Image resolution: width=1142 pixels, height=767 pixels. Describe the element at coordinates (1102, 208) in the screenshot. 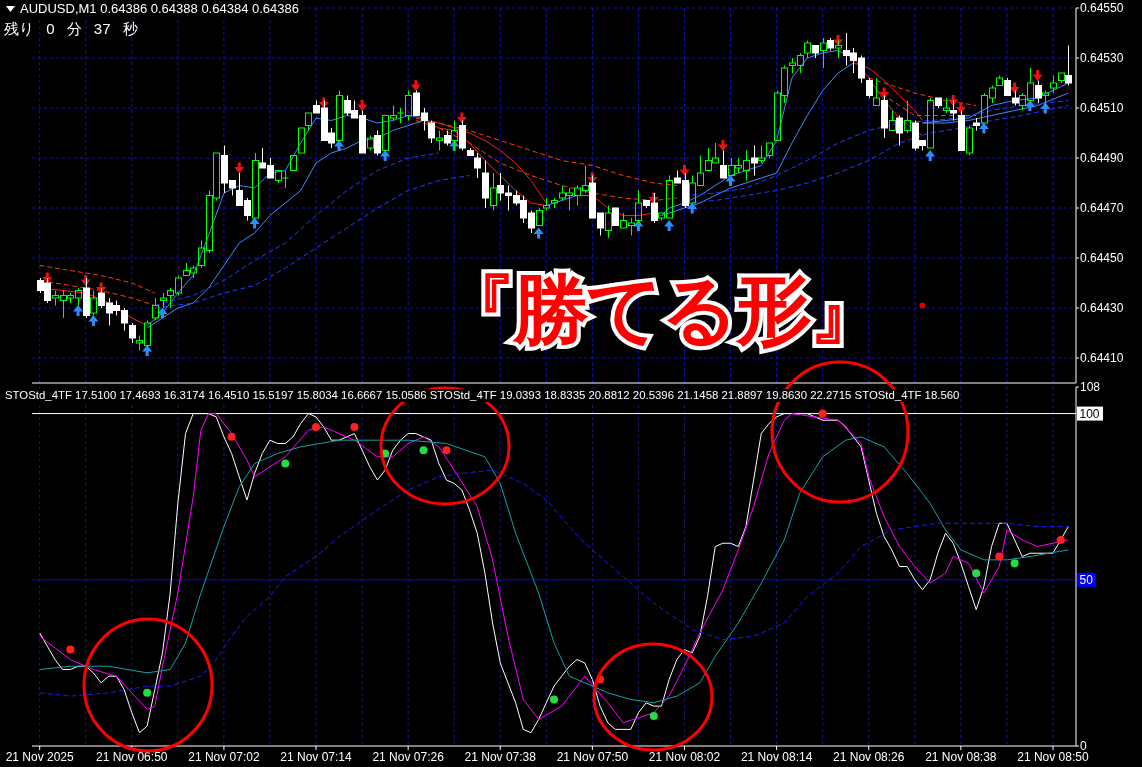

I see `y-tick-label: 0.64470` at that location.